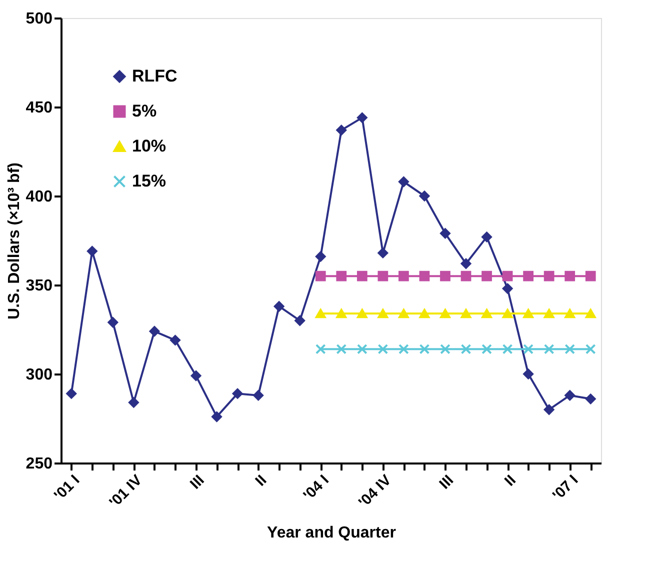 The image size is (660, 582). I want to click on y-tick-label: 350, so click(39, 286).